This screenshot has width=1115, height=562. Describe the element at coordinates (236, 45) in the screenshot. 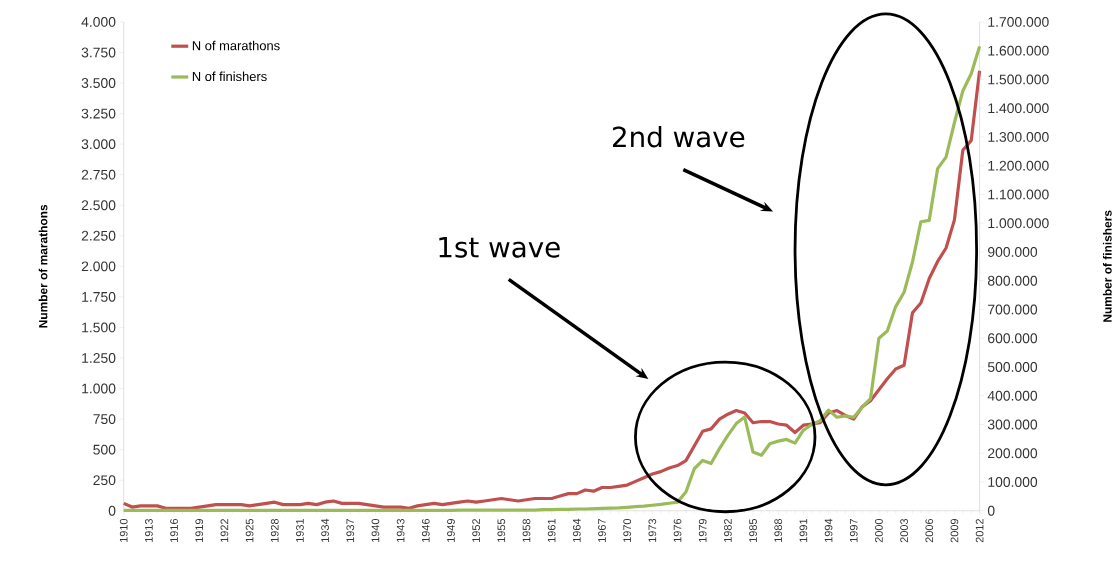

I see `legend-label: N of marathons` at that location.